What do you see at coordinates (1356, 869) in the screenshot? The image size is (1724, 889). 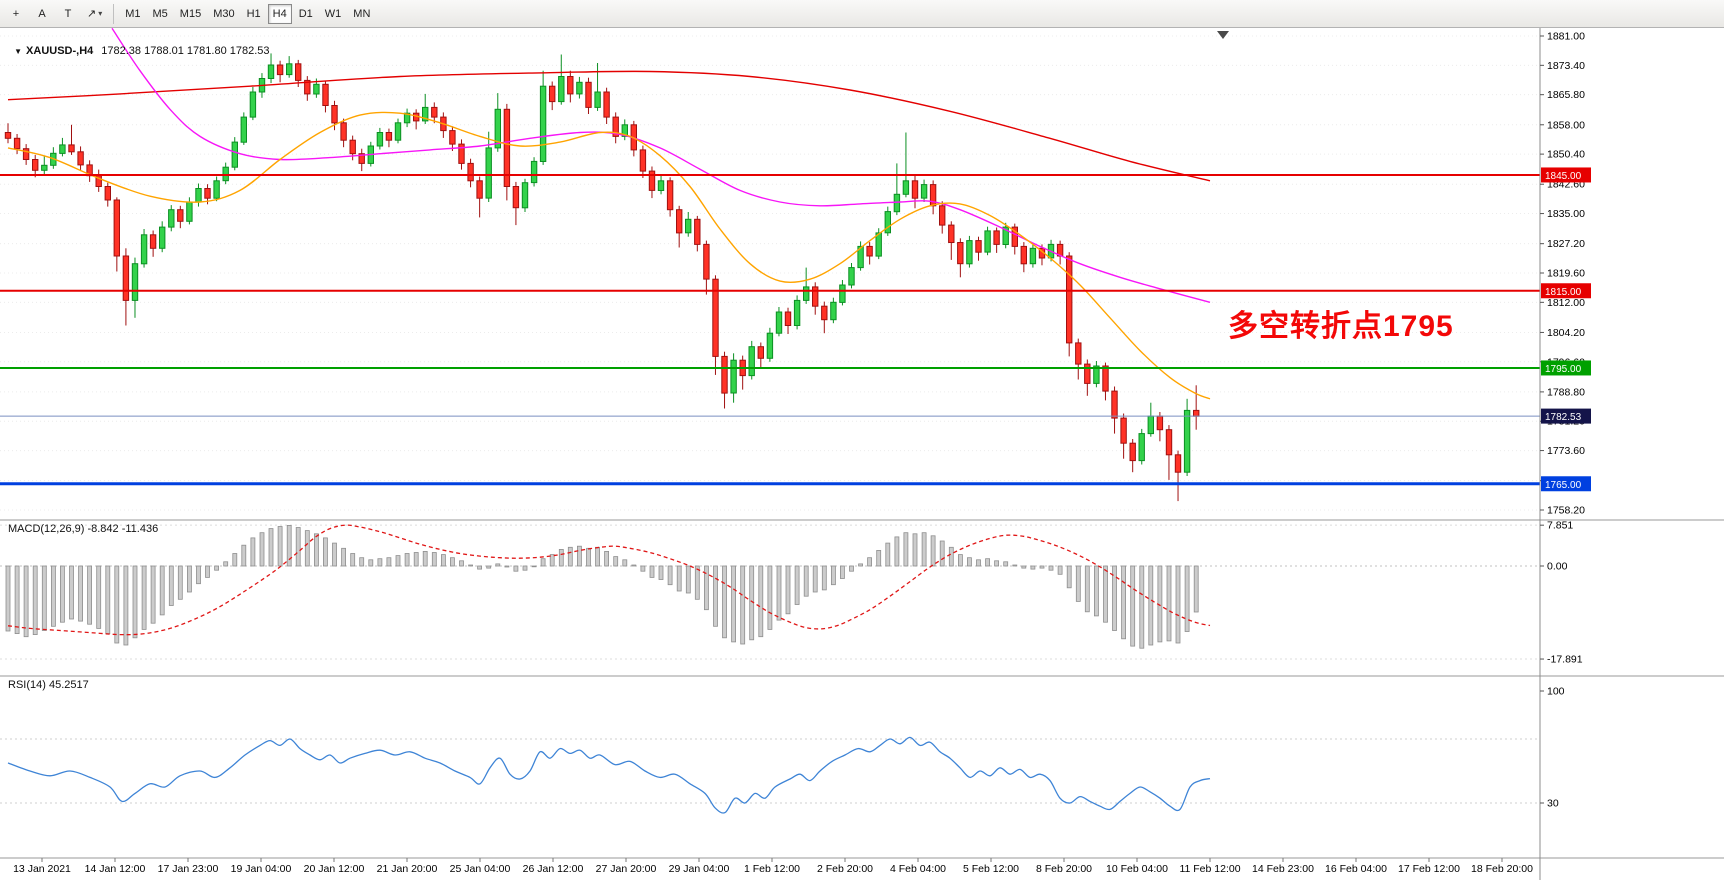 I see `time-tick-label: 16 Feb 04:00` at bounding box center [1356, 869].